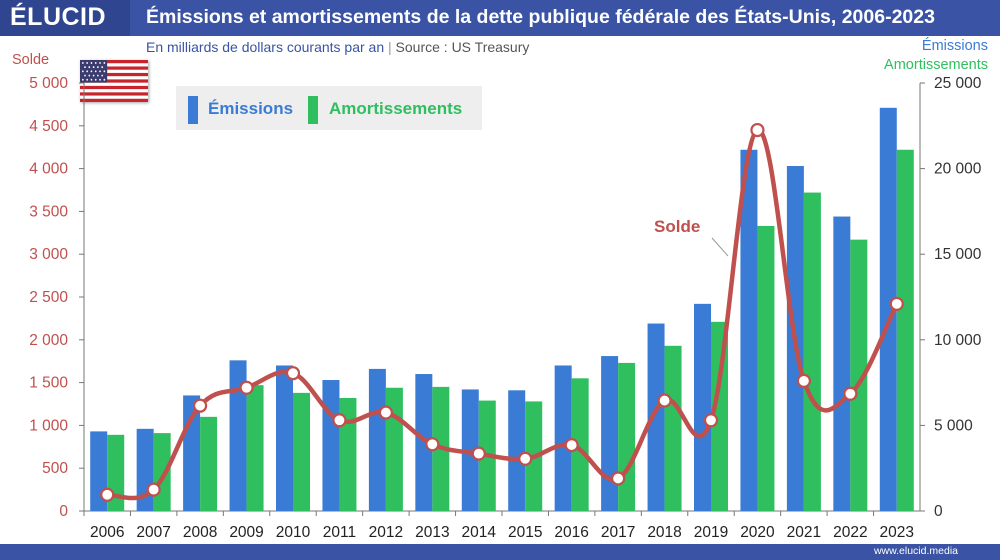 The image size is (1000, 560). What do you see at coordinates (958, 83) in the screenshot?
I see `right-axis-tick-label: 25 000` at bounding box center [958, 83].